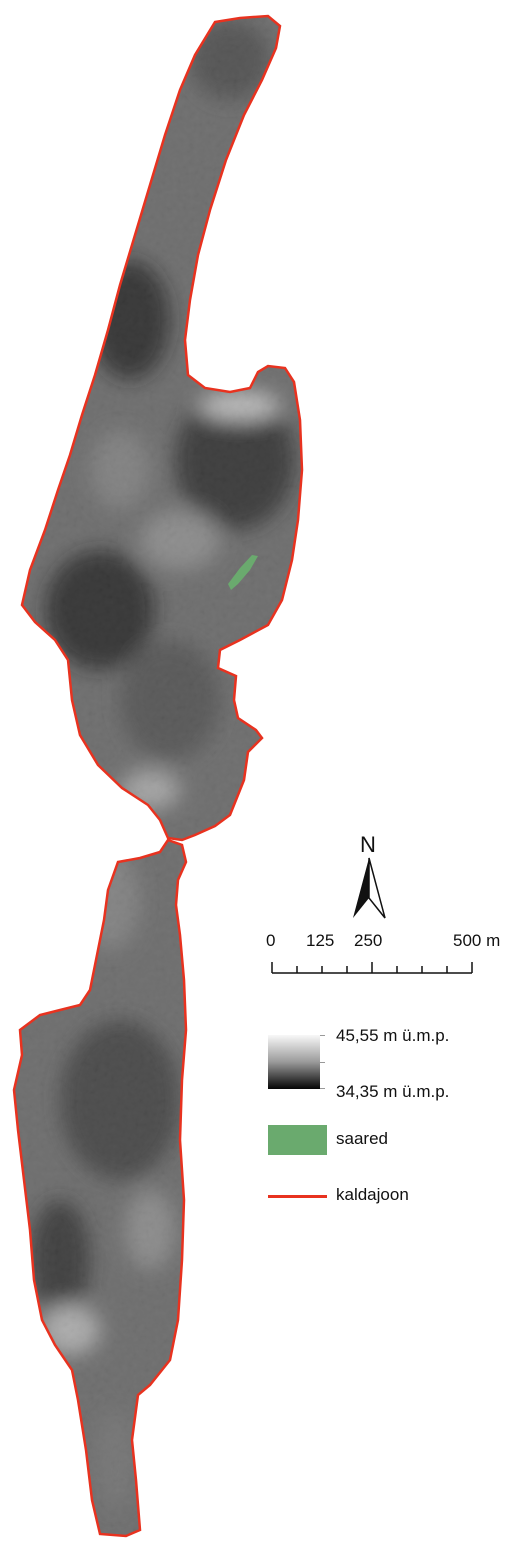 Image resolution: width=519 pixels, height=1545 pixels. What do you see at coordinates (393, 1035) in the screenshot?
I see `legend-elevation-max: 45,55 m ü.m.p.` at bounding box center [393, 1035].